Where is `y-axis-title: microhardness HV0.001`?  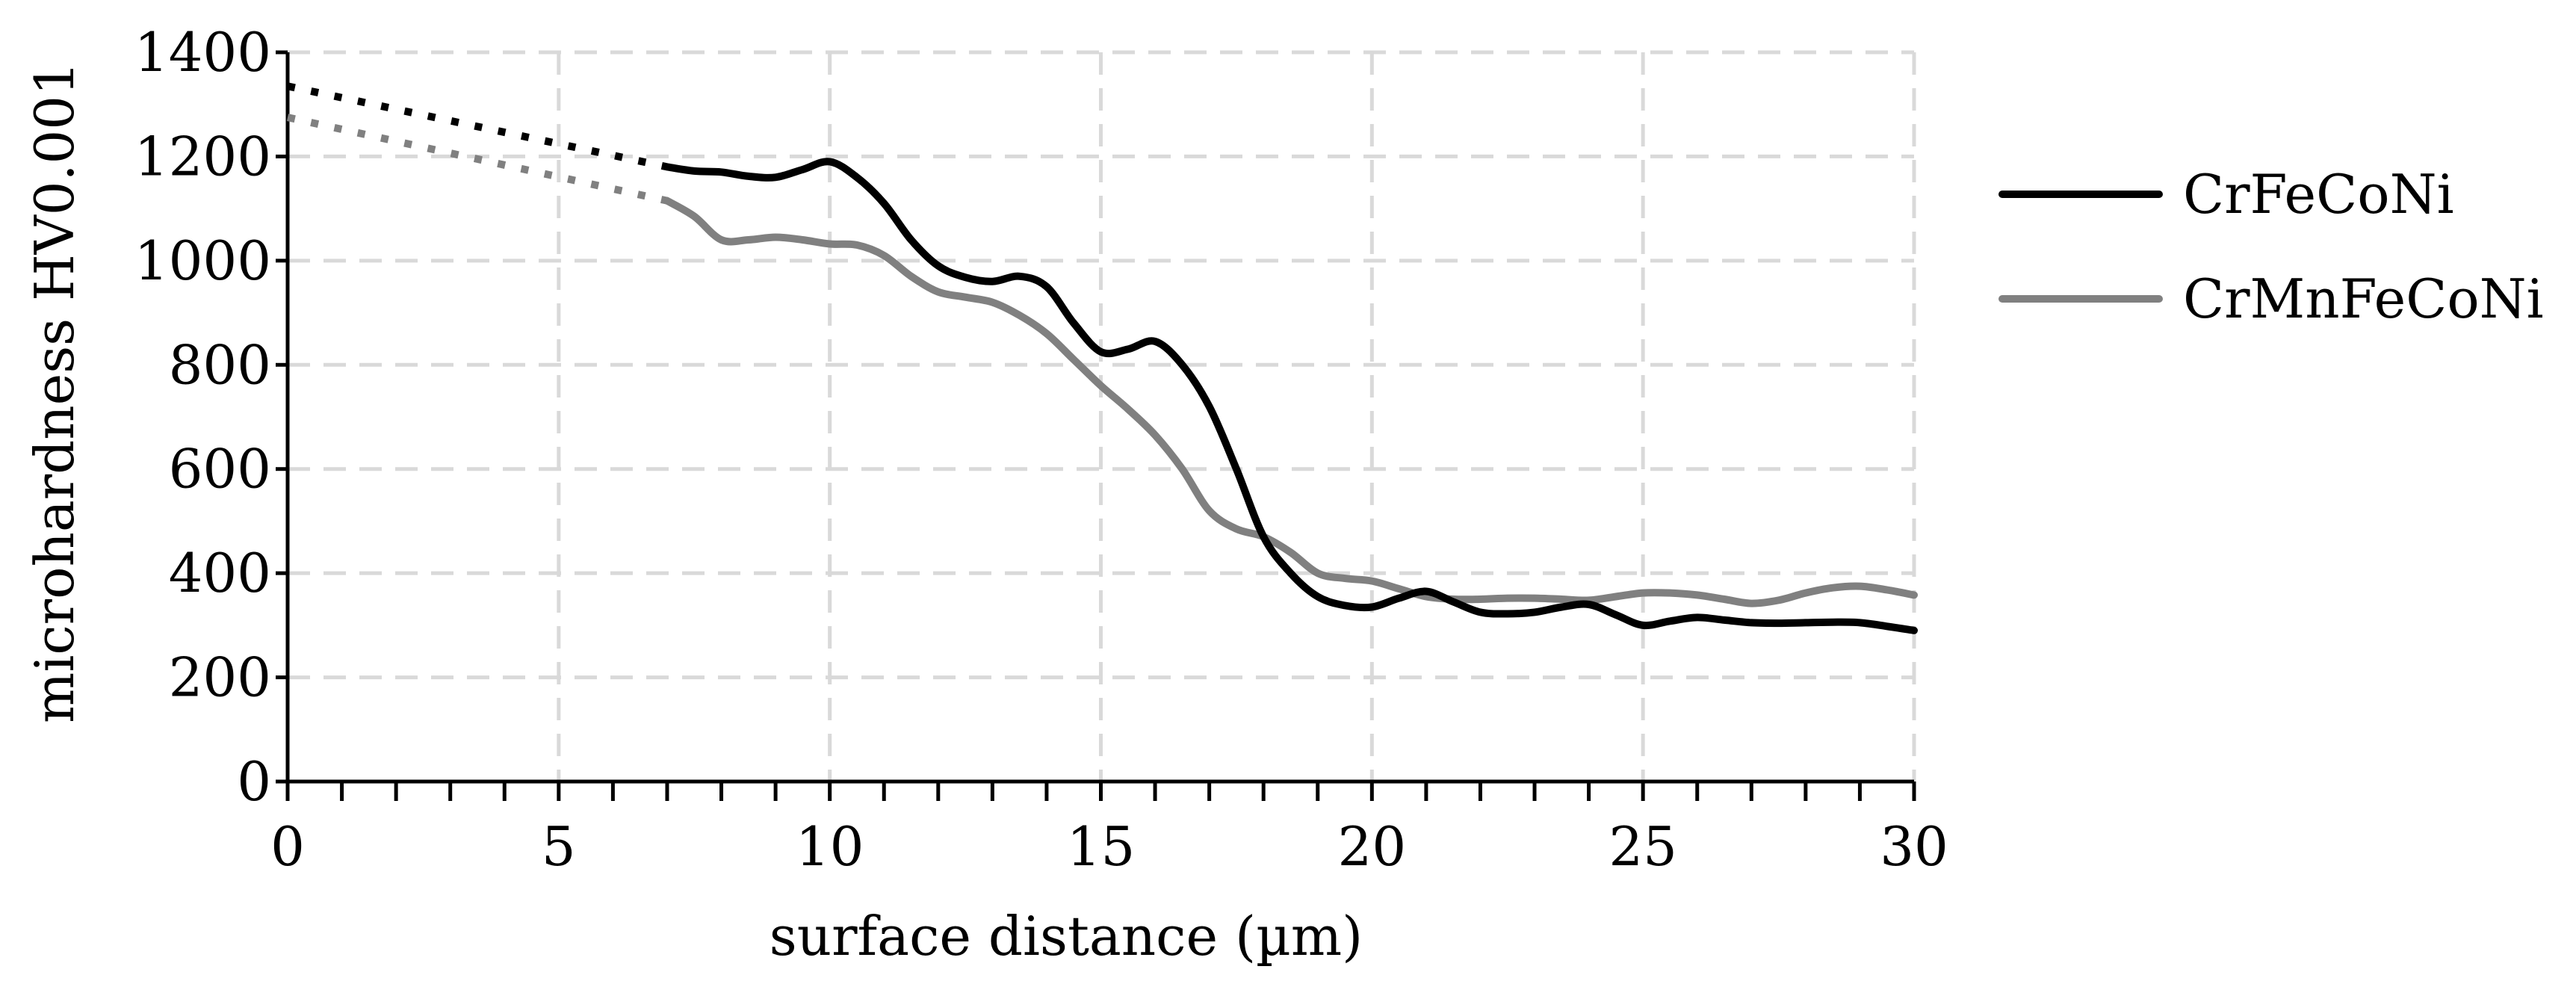
y-axis-title: microhardness HV0.001 is located at coordinates (54, 392).